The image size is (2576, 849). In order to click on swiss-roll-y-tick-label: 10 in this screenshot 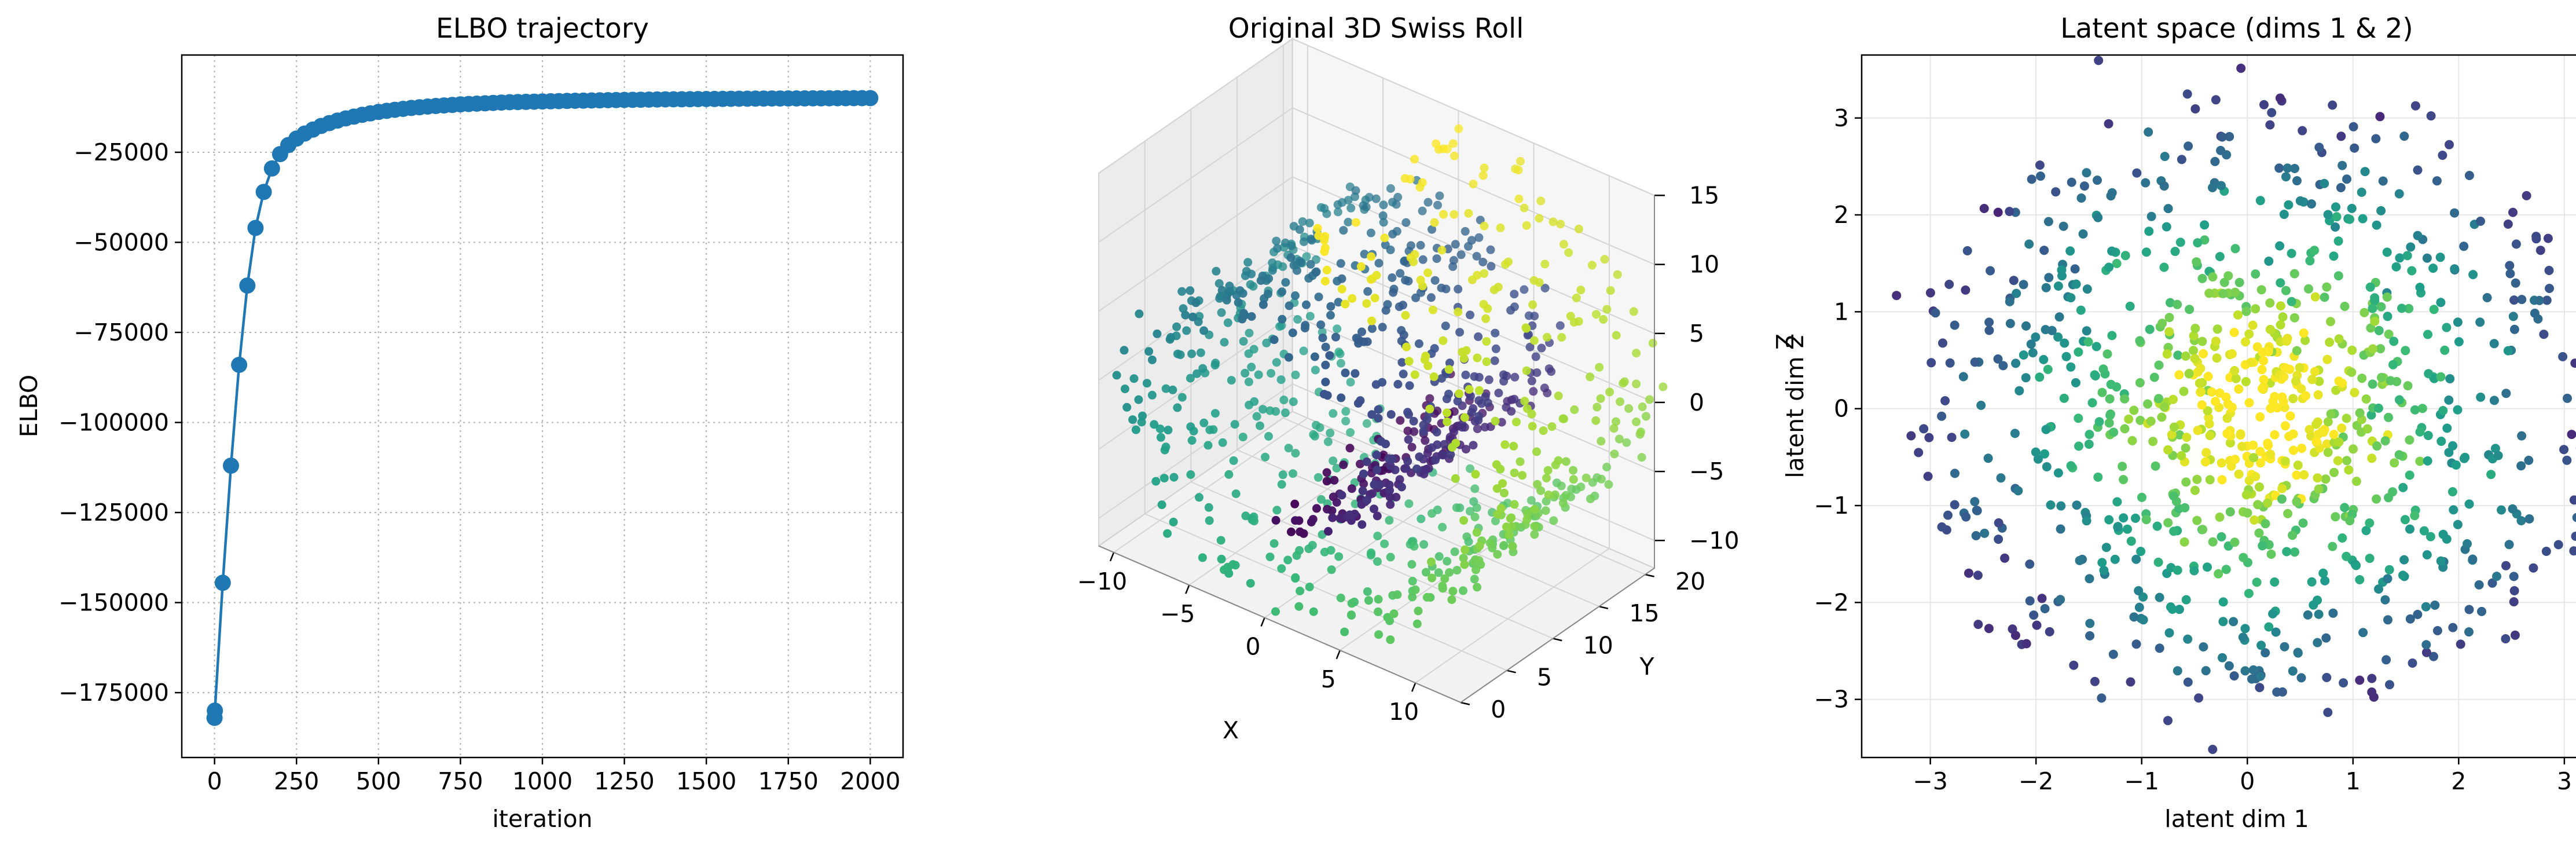, I will do `click(1598, 646)`.